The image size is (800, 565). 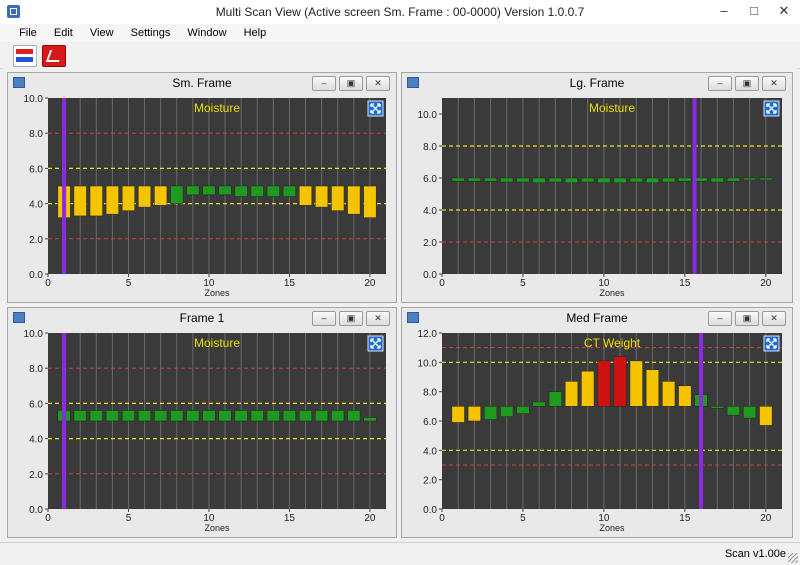 What do you see at coordinates (28, 33) in the screenshot?
I see `menu-file: File` at bounding box center [28, 33].